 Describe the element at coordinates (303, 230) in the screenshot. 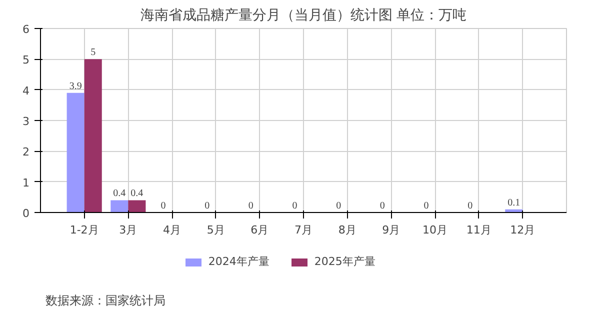

I see `x-tick-label: 7月` at that location.